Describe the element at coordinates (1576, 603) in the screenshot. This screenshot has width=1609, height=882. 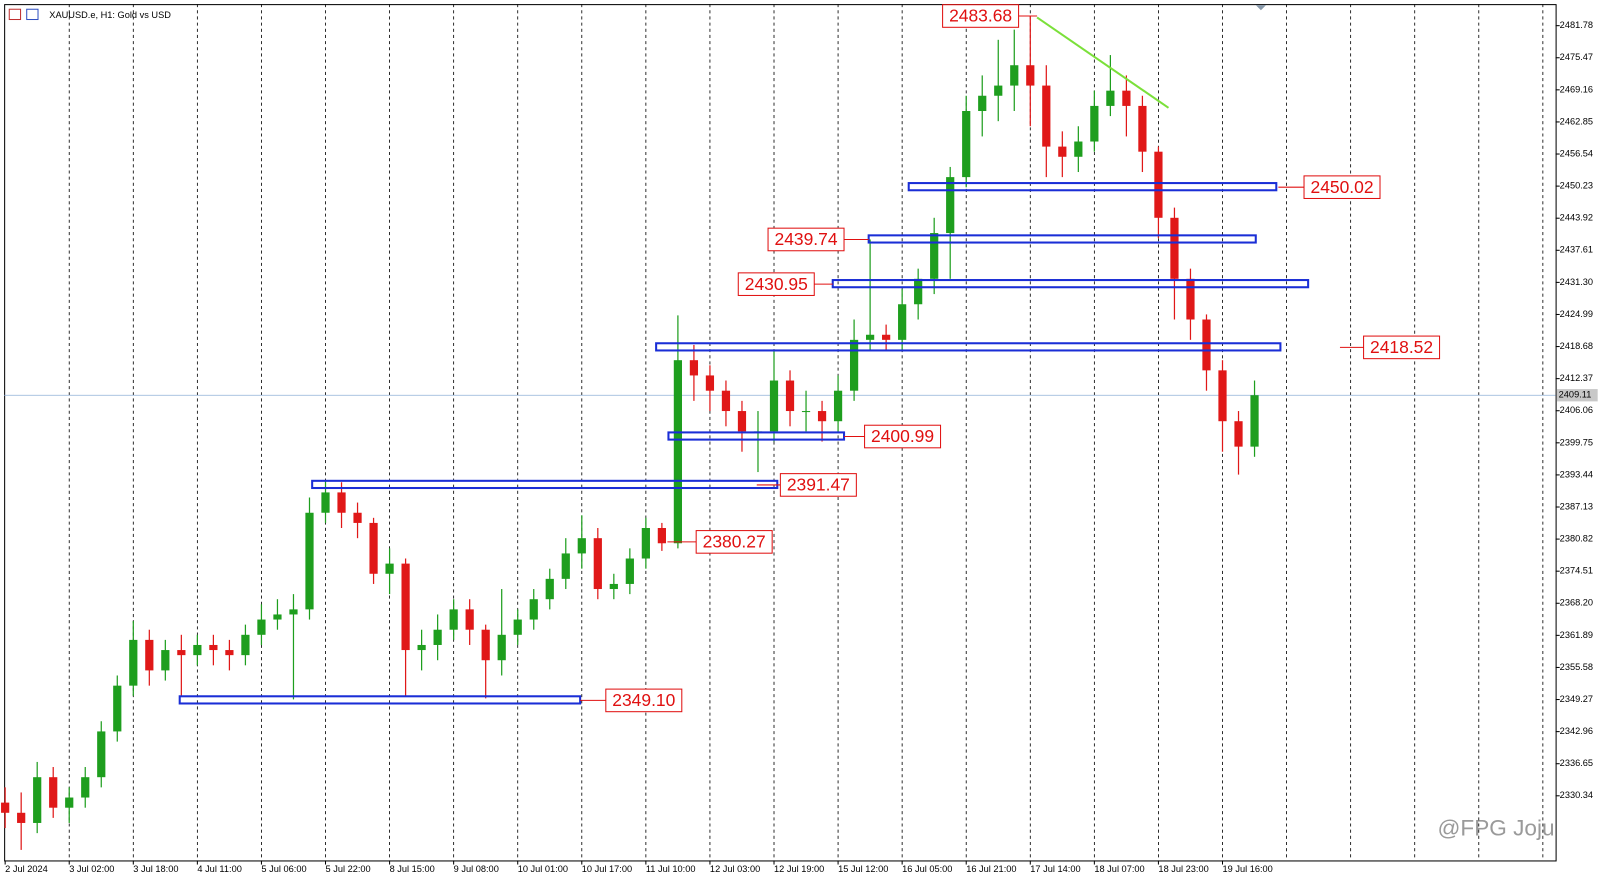
I see `y-tick-label: 2368.20` at that location.